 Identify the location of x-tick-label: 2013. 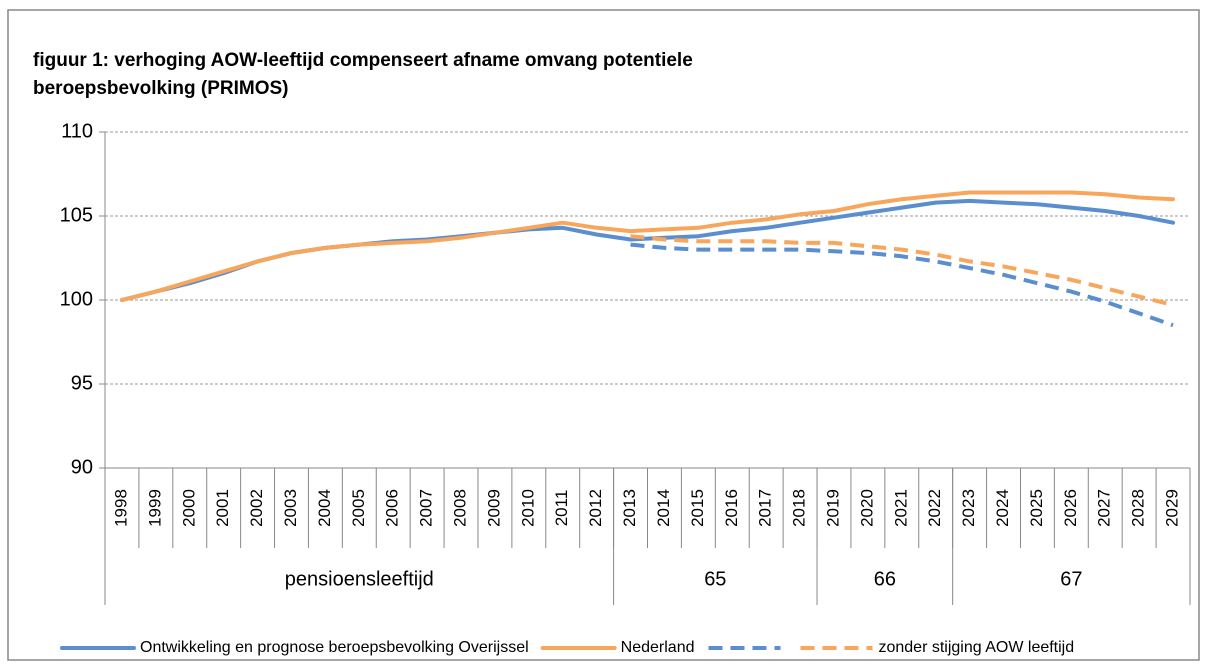
(629, 508).